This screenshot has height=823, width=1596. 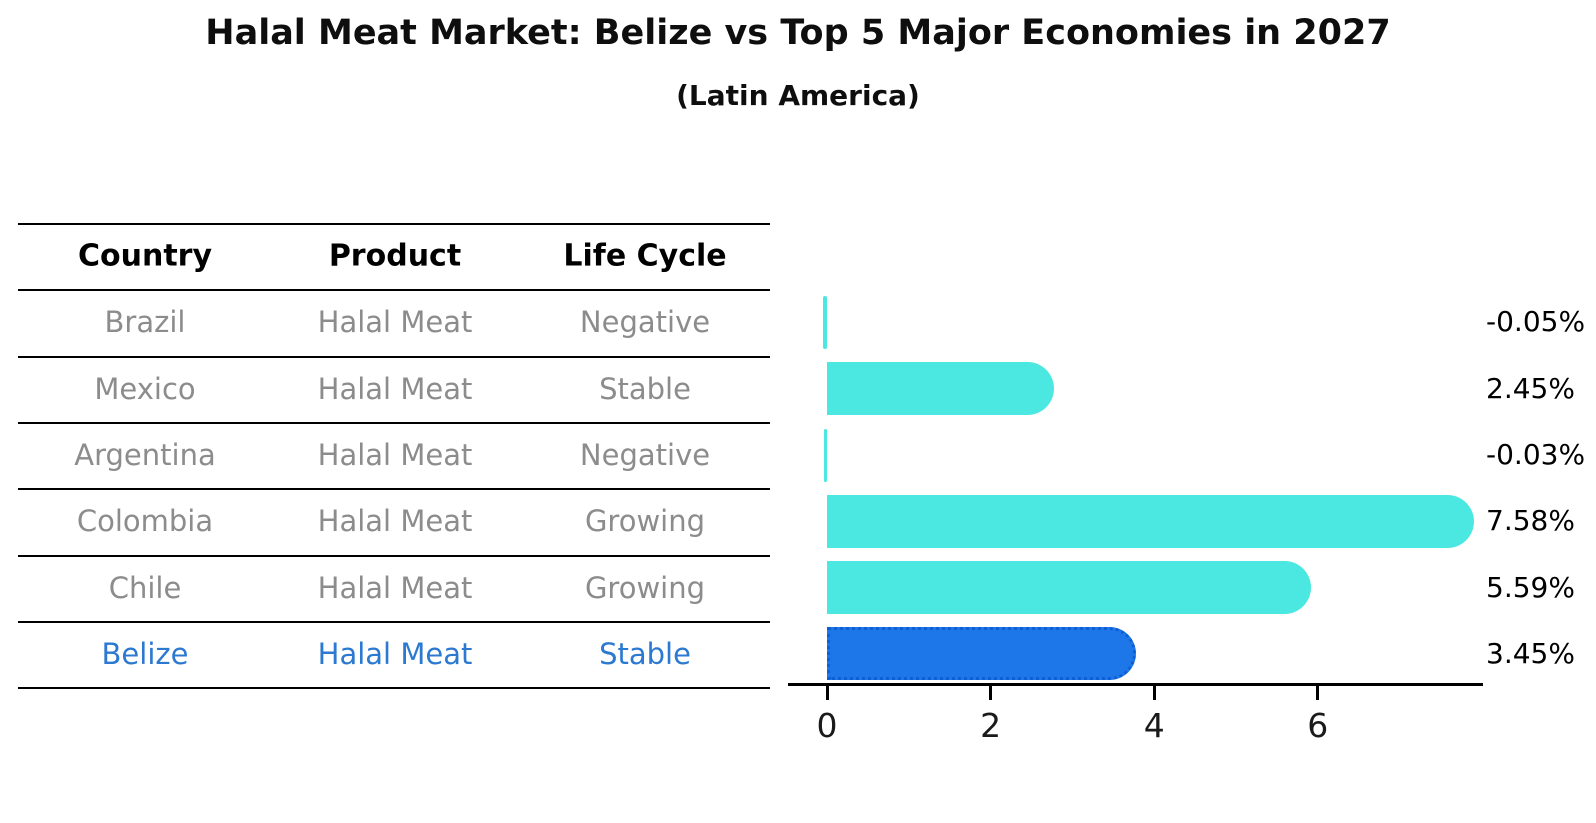 What do you see at coordinates (798, 95) in the screenshot?
I see `chart-subtitle: (Latin America)` at bounding box center [798, 95].